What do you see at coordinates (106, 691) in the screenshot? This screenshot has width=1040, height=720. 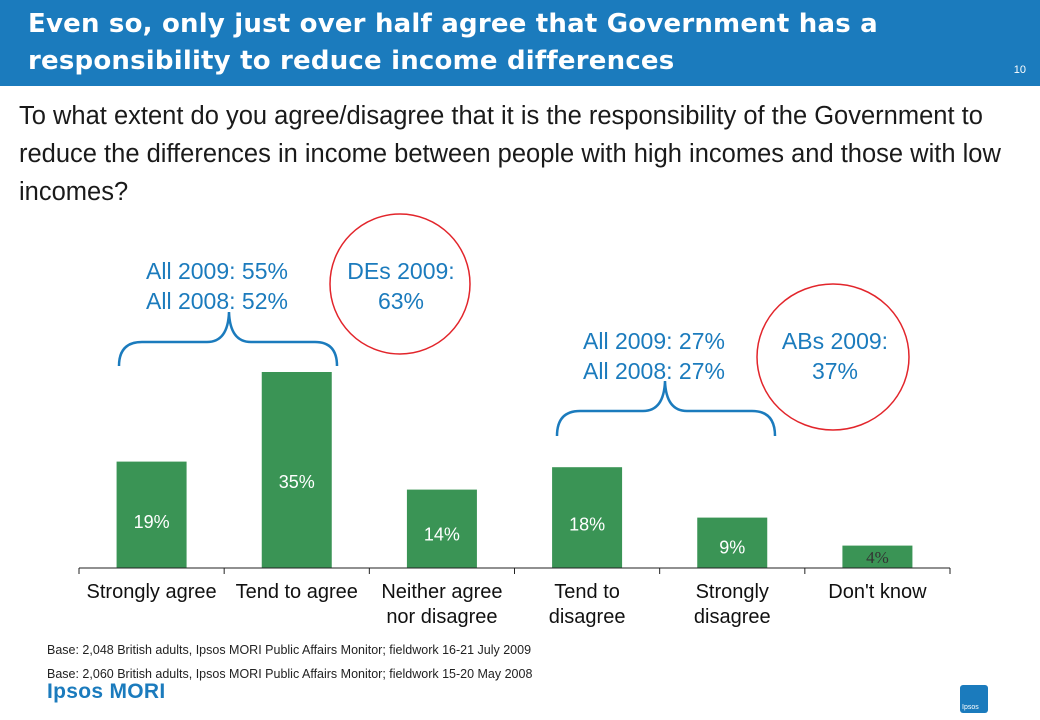 I see `ipsos-mori-logo: Ipsos MORI` at bounding box center [106, 691].